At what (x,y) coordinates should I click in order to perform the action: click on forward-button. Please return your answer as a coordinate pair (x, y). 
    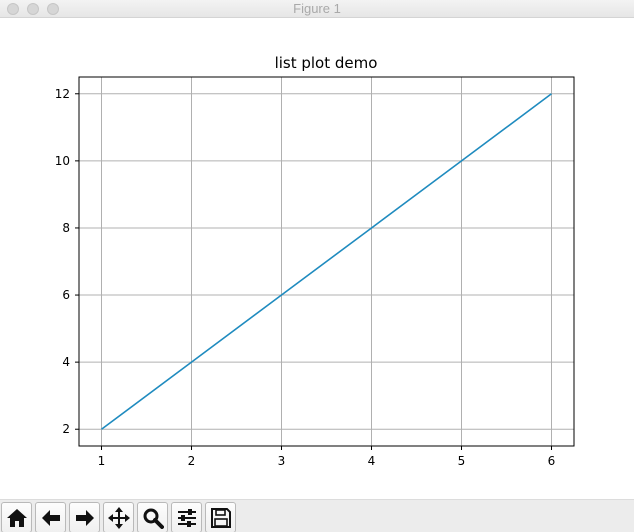
    Looking at the image, I should click on (84, 517).